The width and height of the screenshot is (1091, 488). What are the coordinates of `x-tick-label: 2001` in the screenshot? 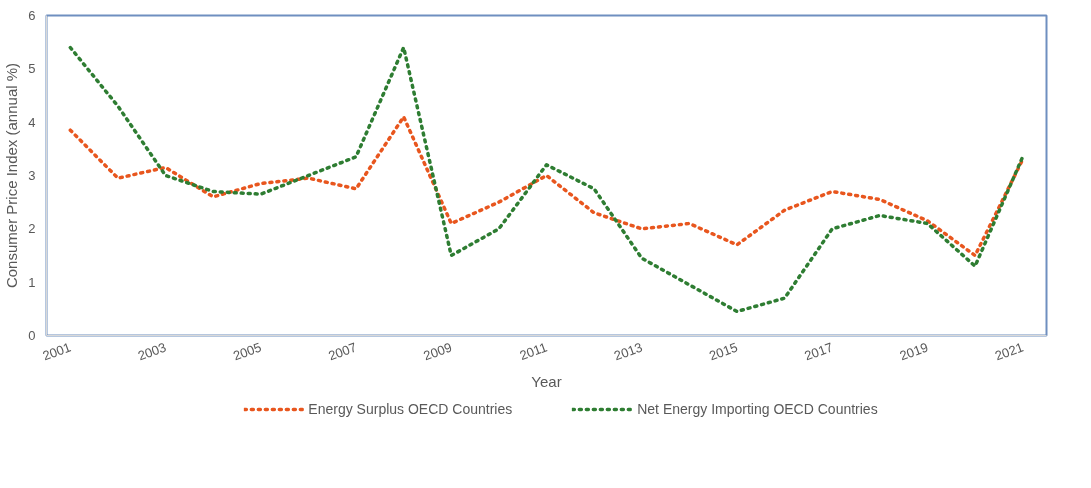 It's located at (56, 351).